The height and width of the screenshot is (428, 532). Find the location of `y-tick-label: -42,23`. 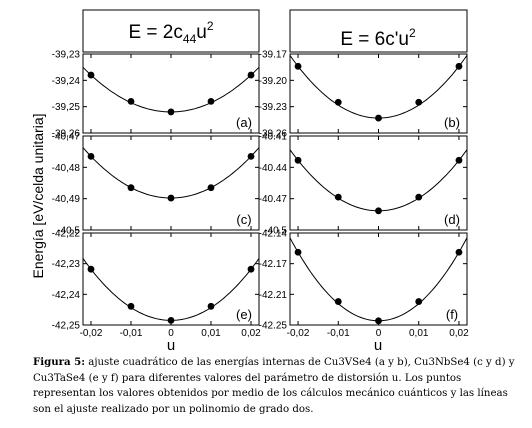

y-tick-label: -42,23 is located at coordinates (66, 264).